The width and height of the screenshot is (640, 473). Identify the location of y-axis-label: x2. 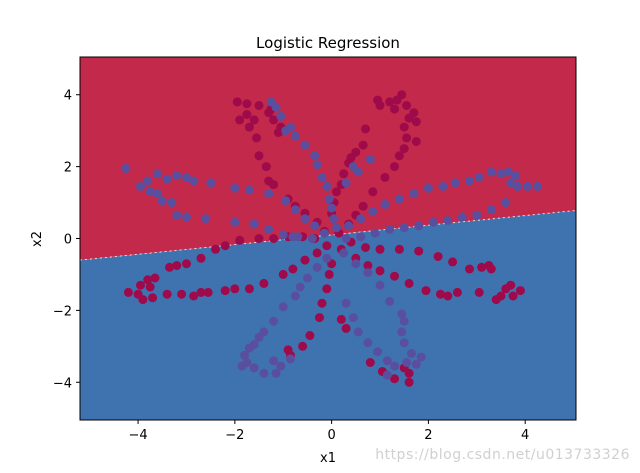
(37, 239).